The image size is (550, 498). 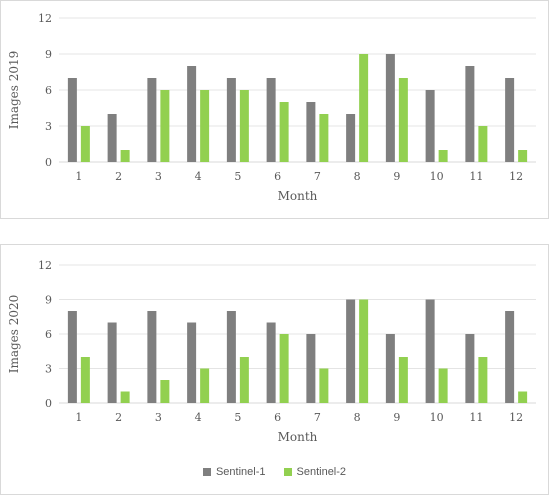 What do you see at coordinates (277, 176) in the screenshot?
I see `chart1-x-tick-label: 6` at bounding box center [277, 176].